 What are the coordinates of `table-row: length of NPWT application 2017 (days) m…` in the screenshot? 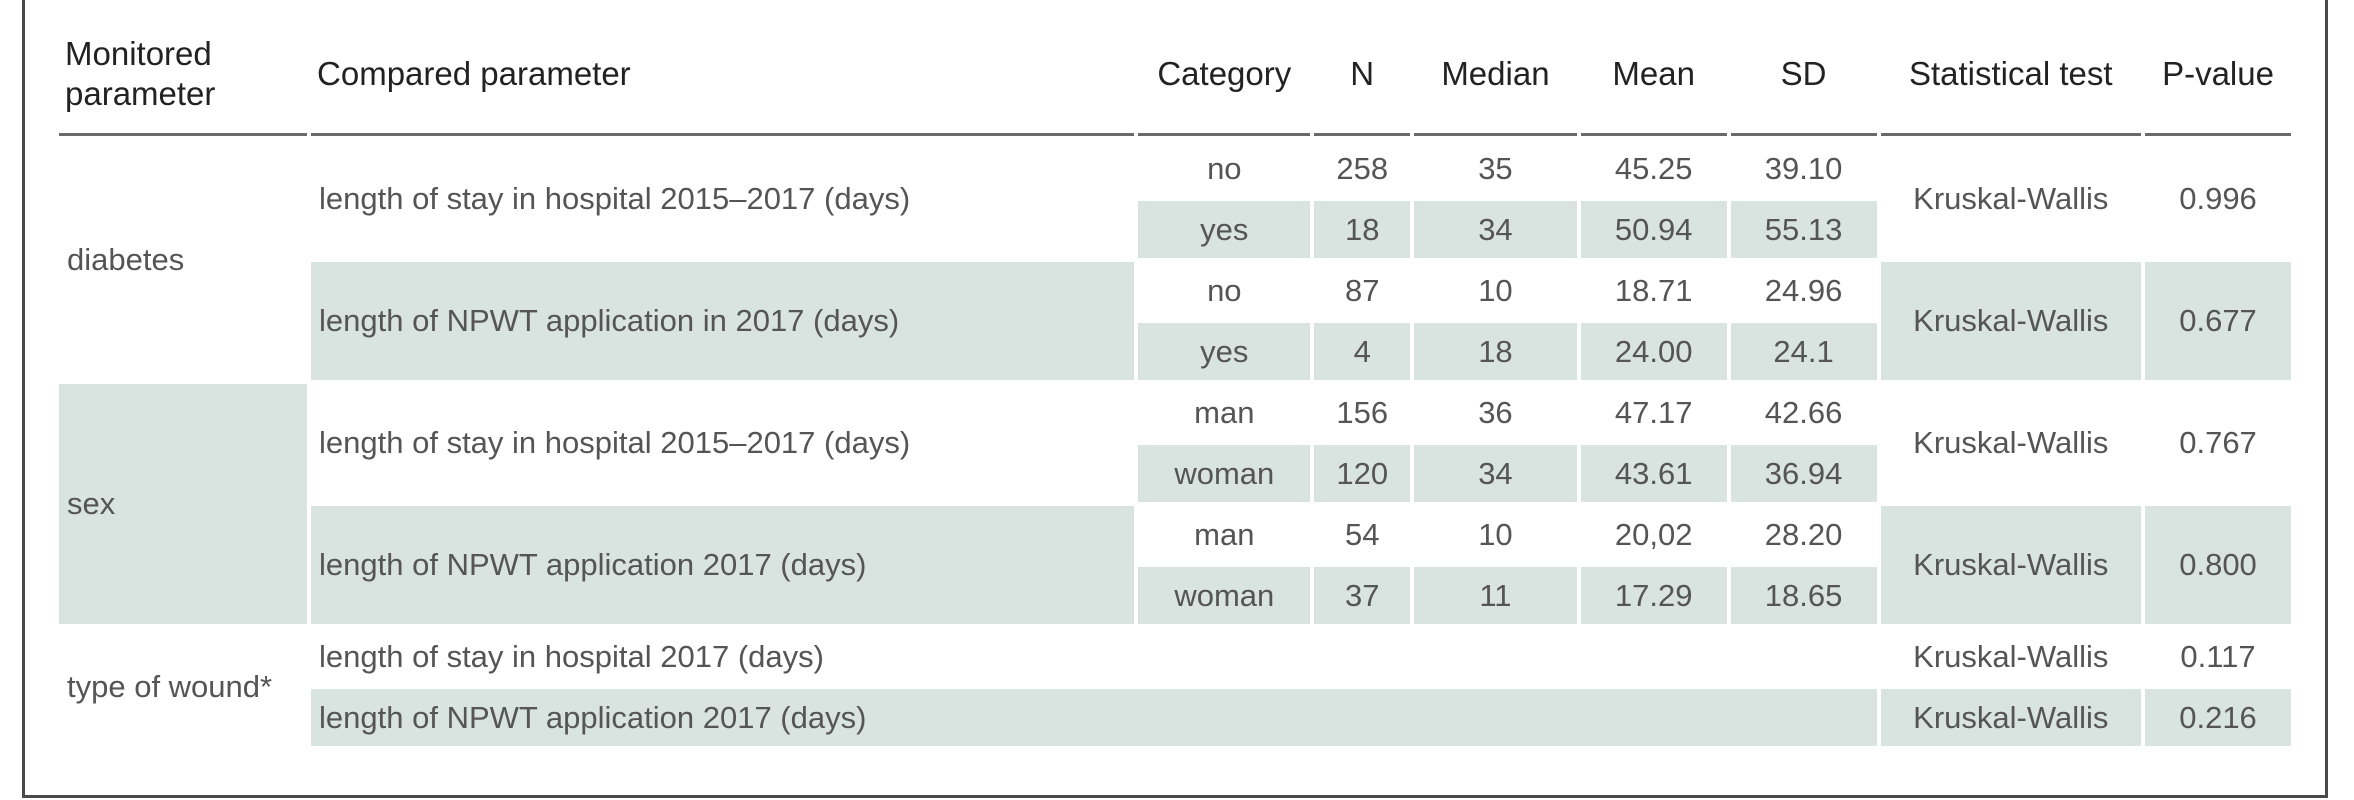 It's located at (1175, 565).